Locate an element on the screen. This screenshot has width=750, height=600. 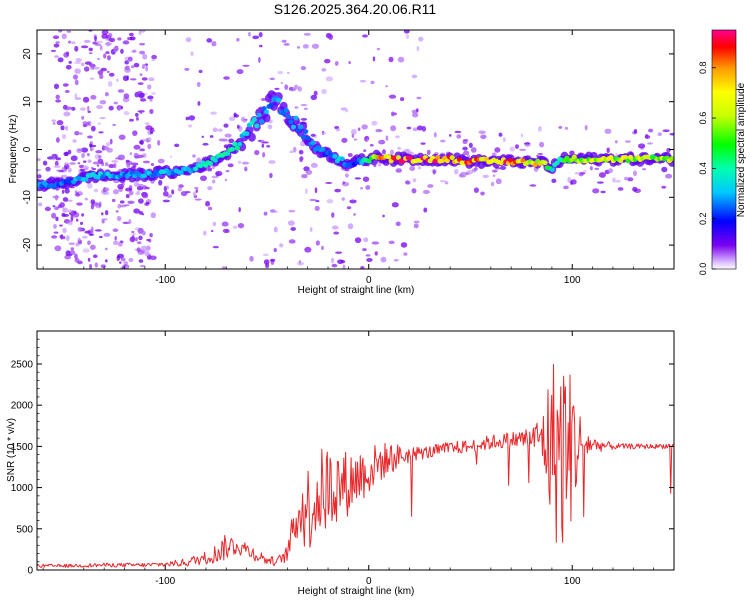
y-tick-label: 2500 is located at coordinates (22, 364).